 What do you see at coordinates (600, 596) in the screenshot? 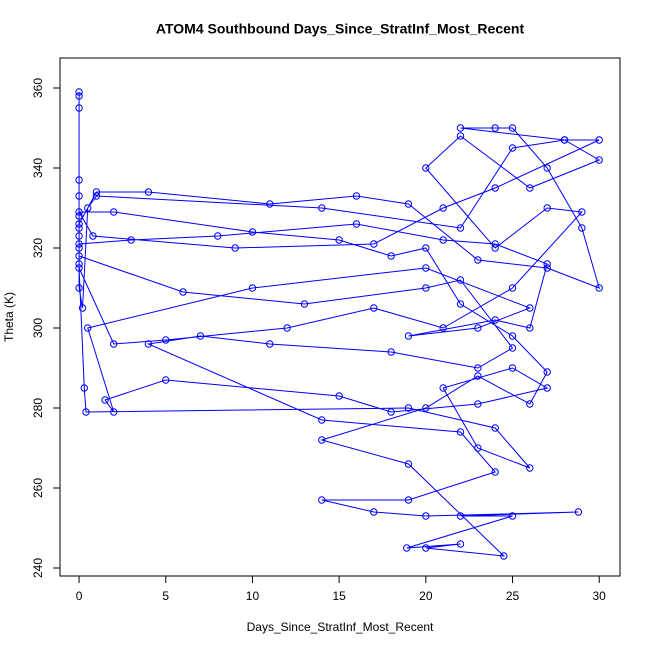
I see `x-tick-label: 30` at bounding box center [600, 596].